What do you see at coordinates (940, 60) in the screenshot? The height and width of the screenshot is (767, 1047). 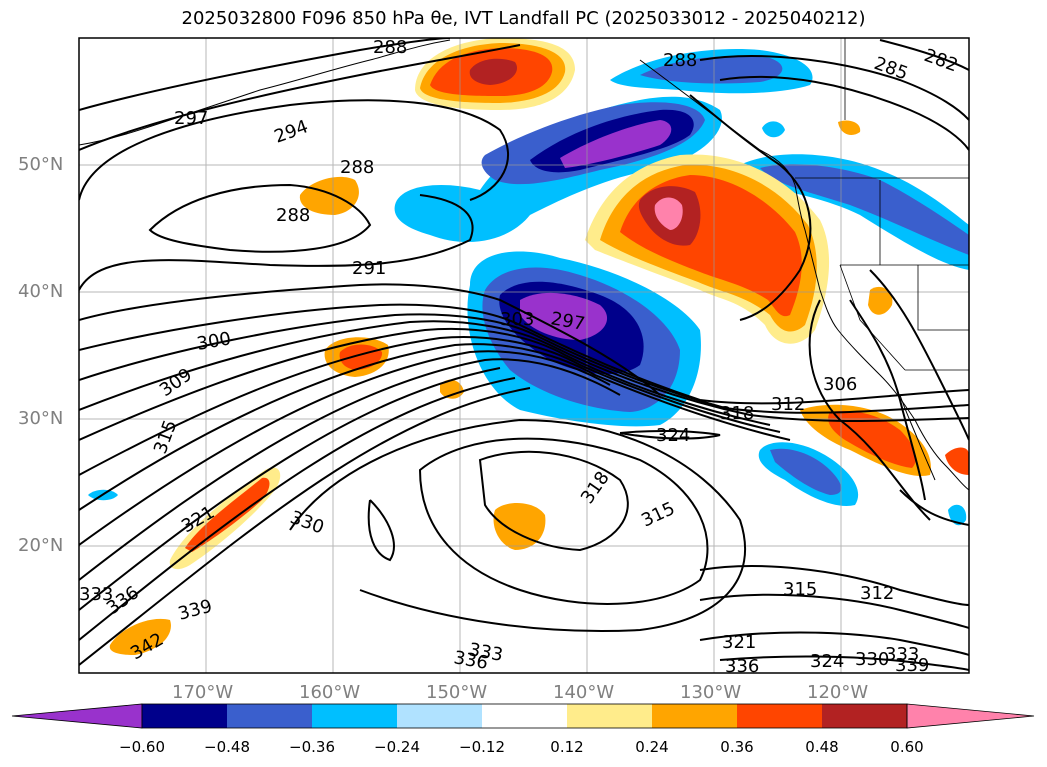 I see `contour-label: 282` at bounding box center [940, 60].